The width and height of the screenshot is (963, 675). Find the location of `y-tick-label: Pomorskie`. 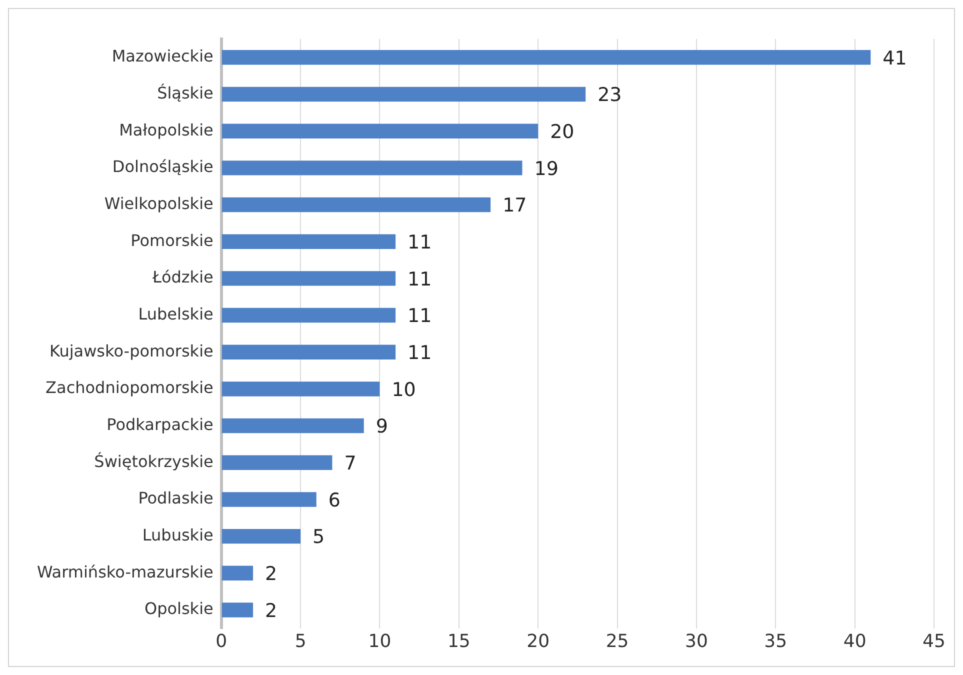

y-tick-label: Pomorskie is located at coordinates (172, 240).